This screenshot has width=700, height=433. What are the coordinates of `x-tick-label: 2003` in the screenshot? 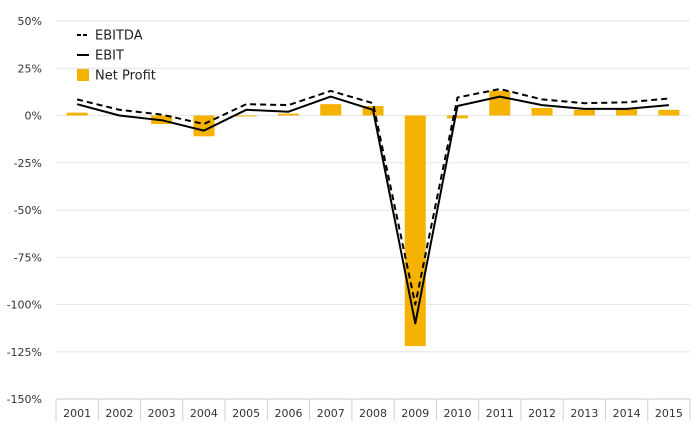 It's located at (162, 413).